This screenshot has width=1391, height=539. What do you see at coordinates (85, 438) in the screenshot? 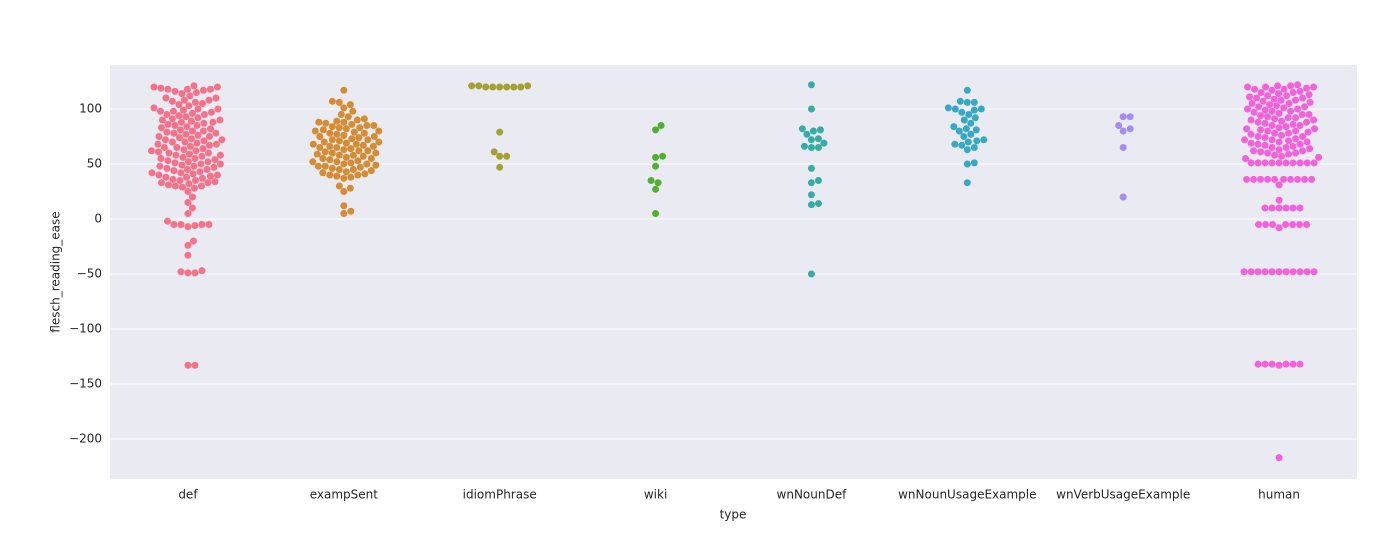
I see `y-tick-label: −200` at bounding box center [85, 438].